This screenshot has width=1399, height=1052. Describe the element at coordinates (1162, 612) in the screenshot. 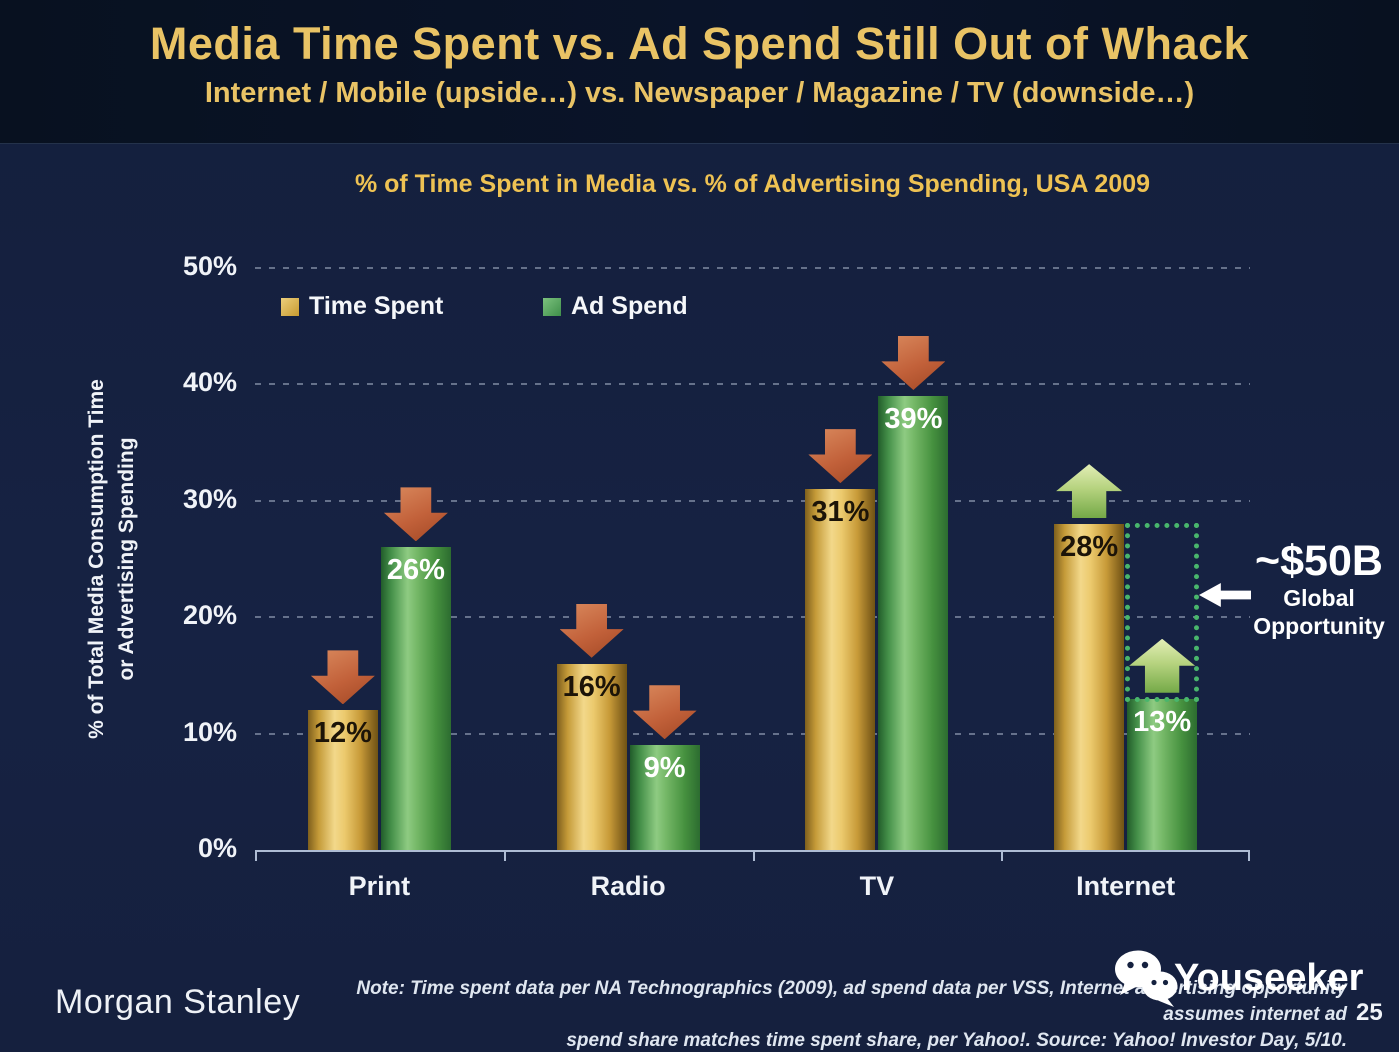

I see `opportunity-gap-rect` at that location.